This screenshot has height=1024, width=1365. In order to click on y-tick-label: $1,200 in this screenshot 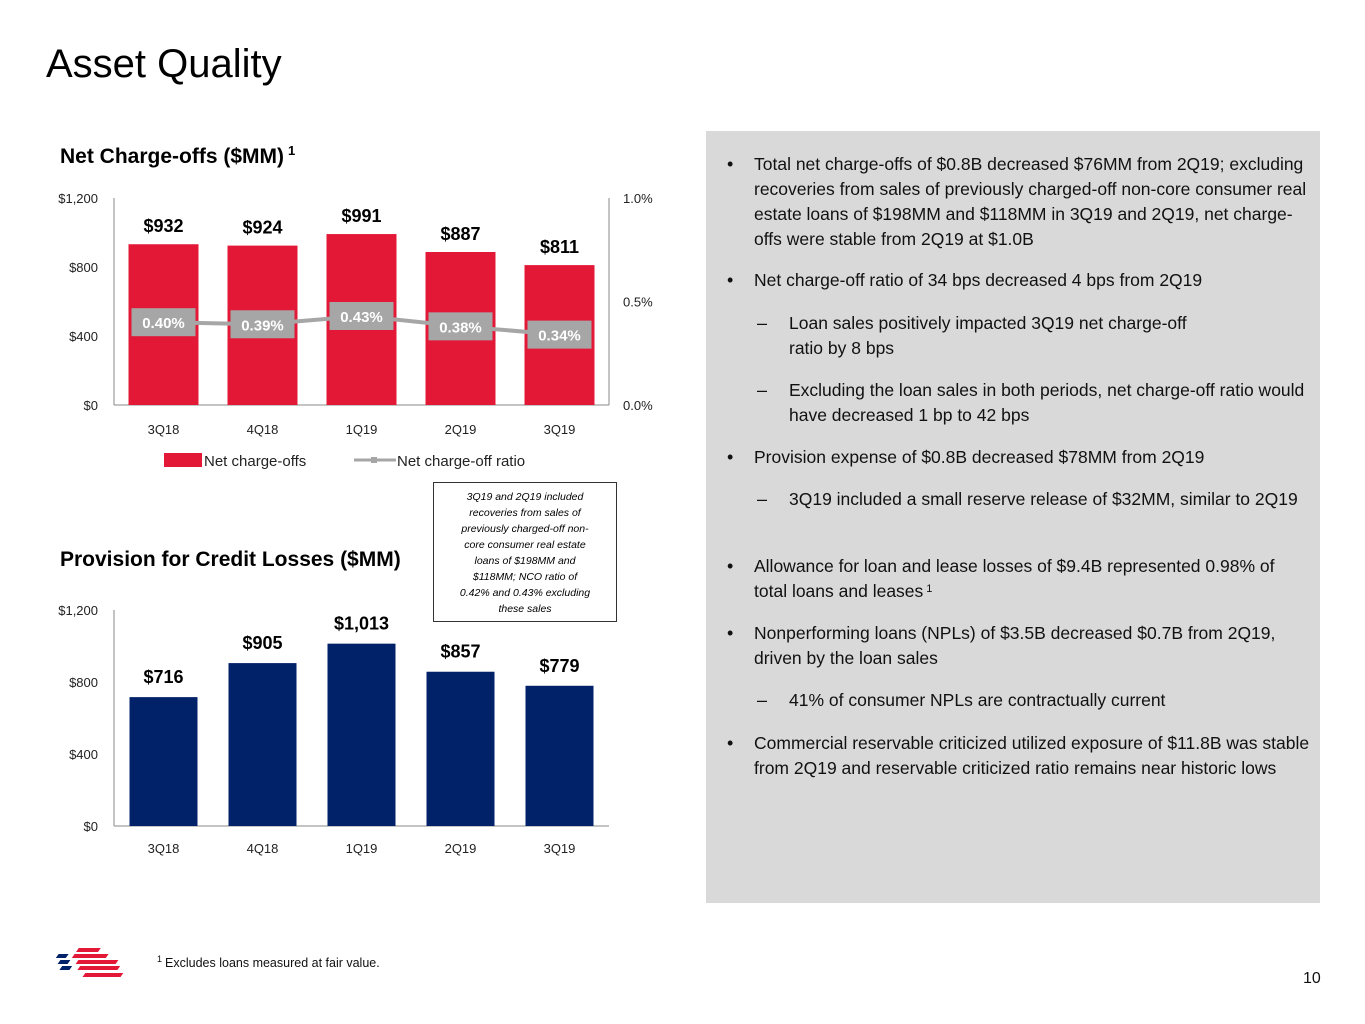, I will do `click(78, 198)`.